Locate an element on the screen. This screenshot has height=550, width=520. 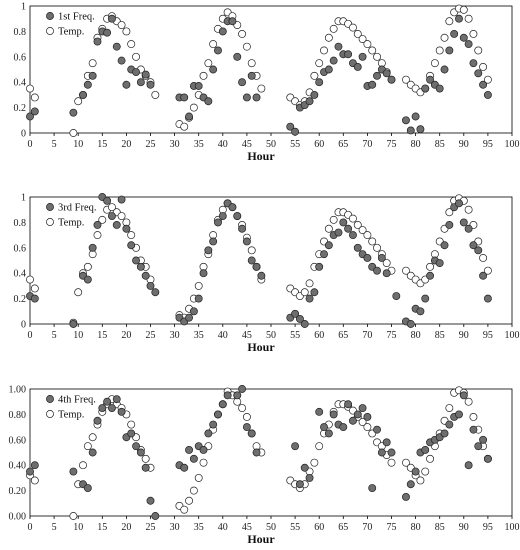
legend: 1st Freq. Temp. is located at coordinates (70, 25).